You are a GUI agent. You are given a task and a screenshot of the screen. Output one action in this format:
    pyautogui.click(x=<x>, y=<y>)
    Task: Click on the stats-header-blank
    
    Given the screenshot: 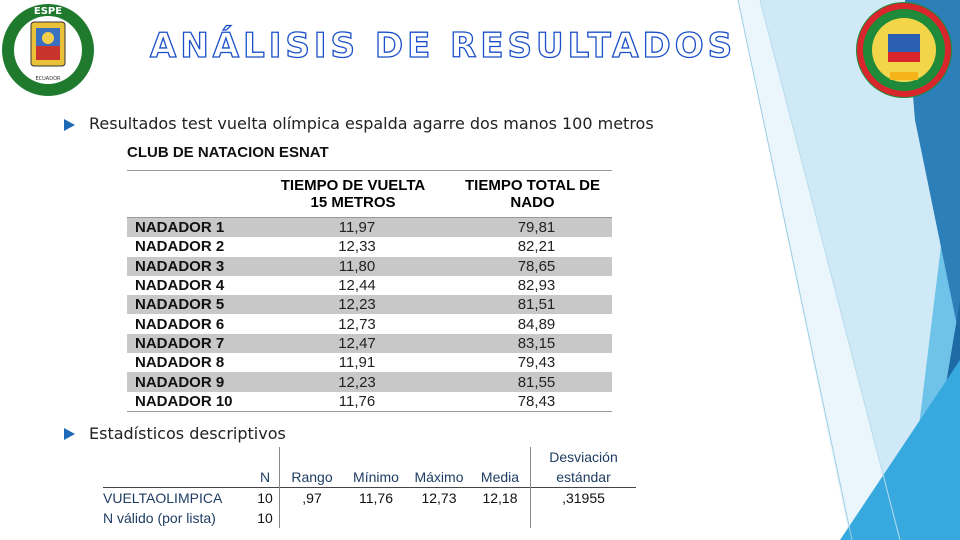 What is the action you would take?
    pyautogui.click(x=177, y=467)
    